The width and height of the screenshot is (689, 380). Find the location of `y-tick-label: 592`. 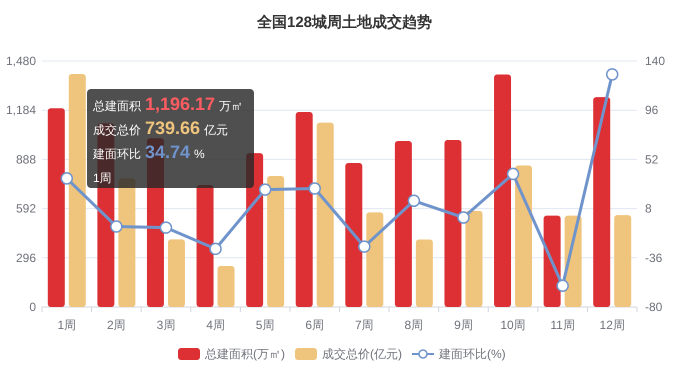

y-tick-label: 592 is located at coordinates (26, 209).